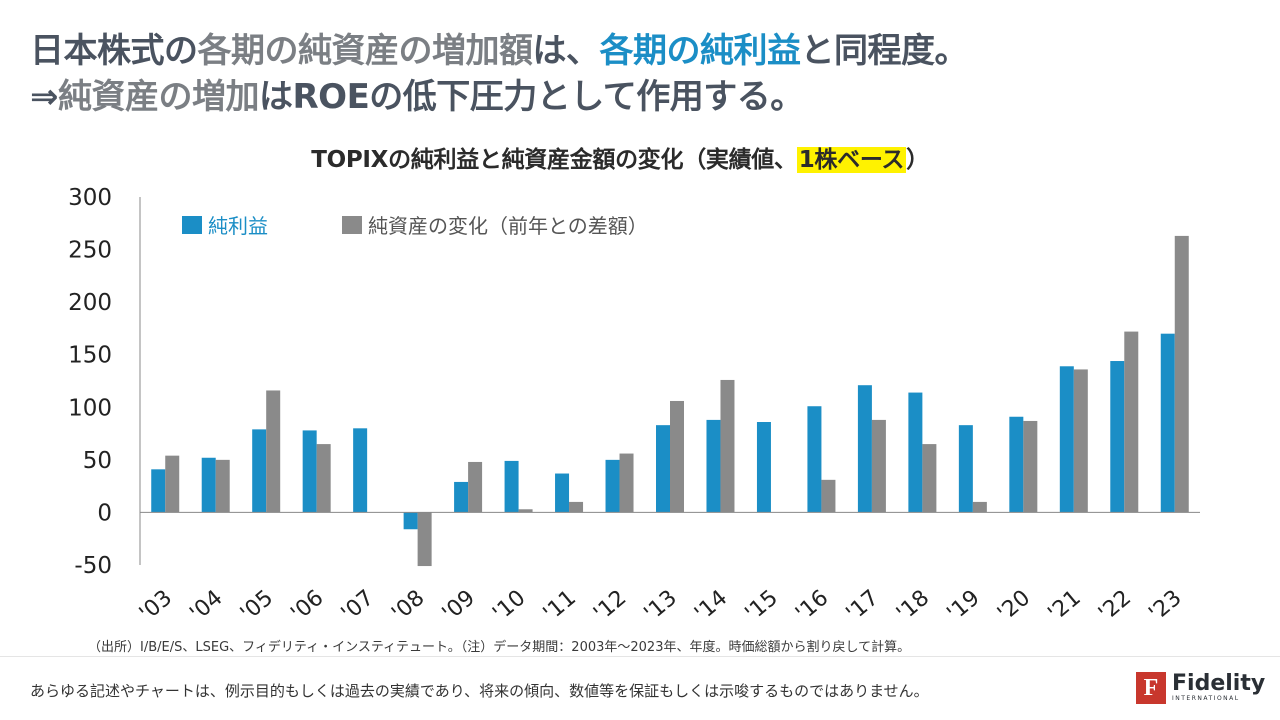 This screenshot has height=720, width=1280. What do you see at coordinates (90, 408) in the screenshot?
I see `y-tick-label: 100` at bounding box center [90, 408].